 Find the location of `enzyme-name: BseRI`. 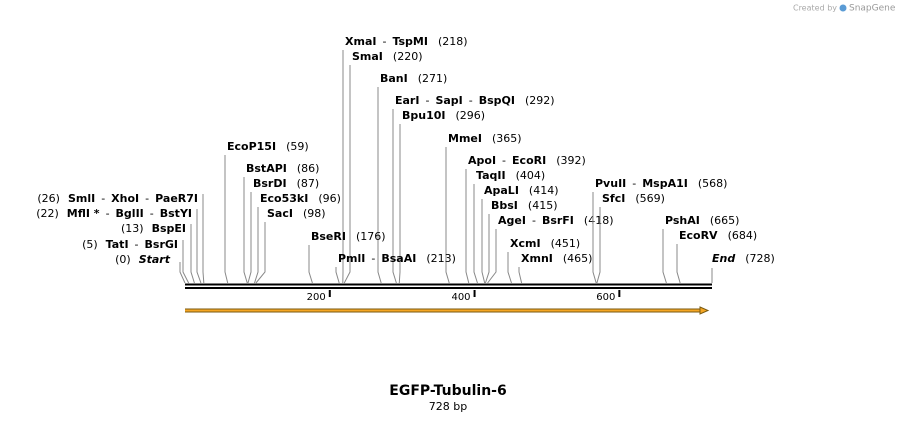

enzyme-name: BseRI is located at coordinates (328, 236).